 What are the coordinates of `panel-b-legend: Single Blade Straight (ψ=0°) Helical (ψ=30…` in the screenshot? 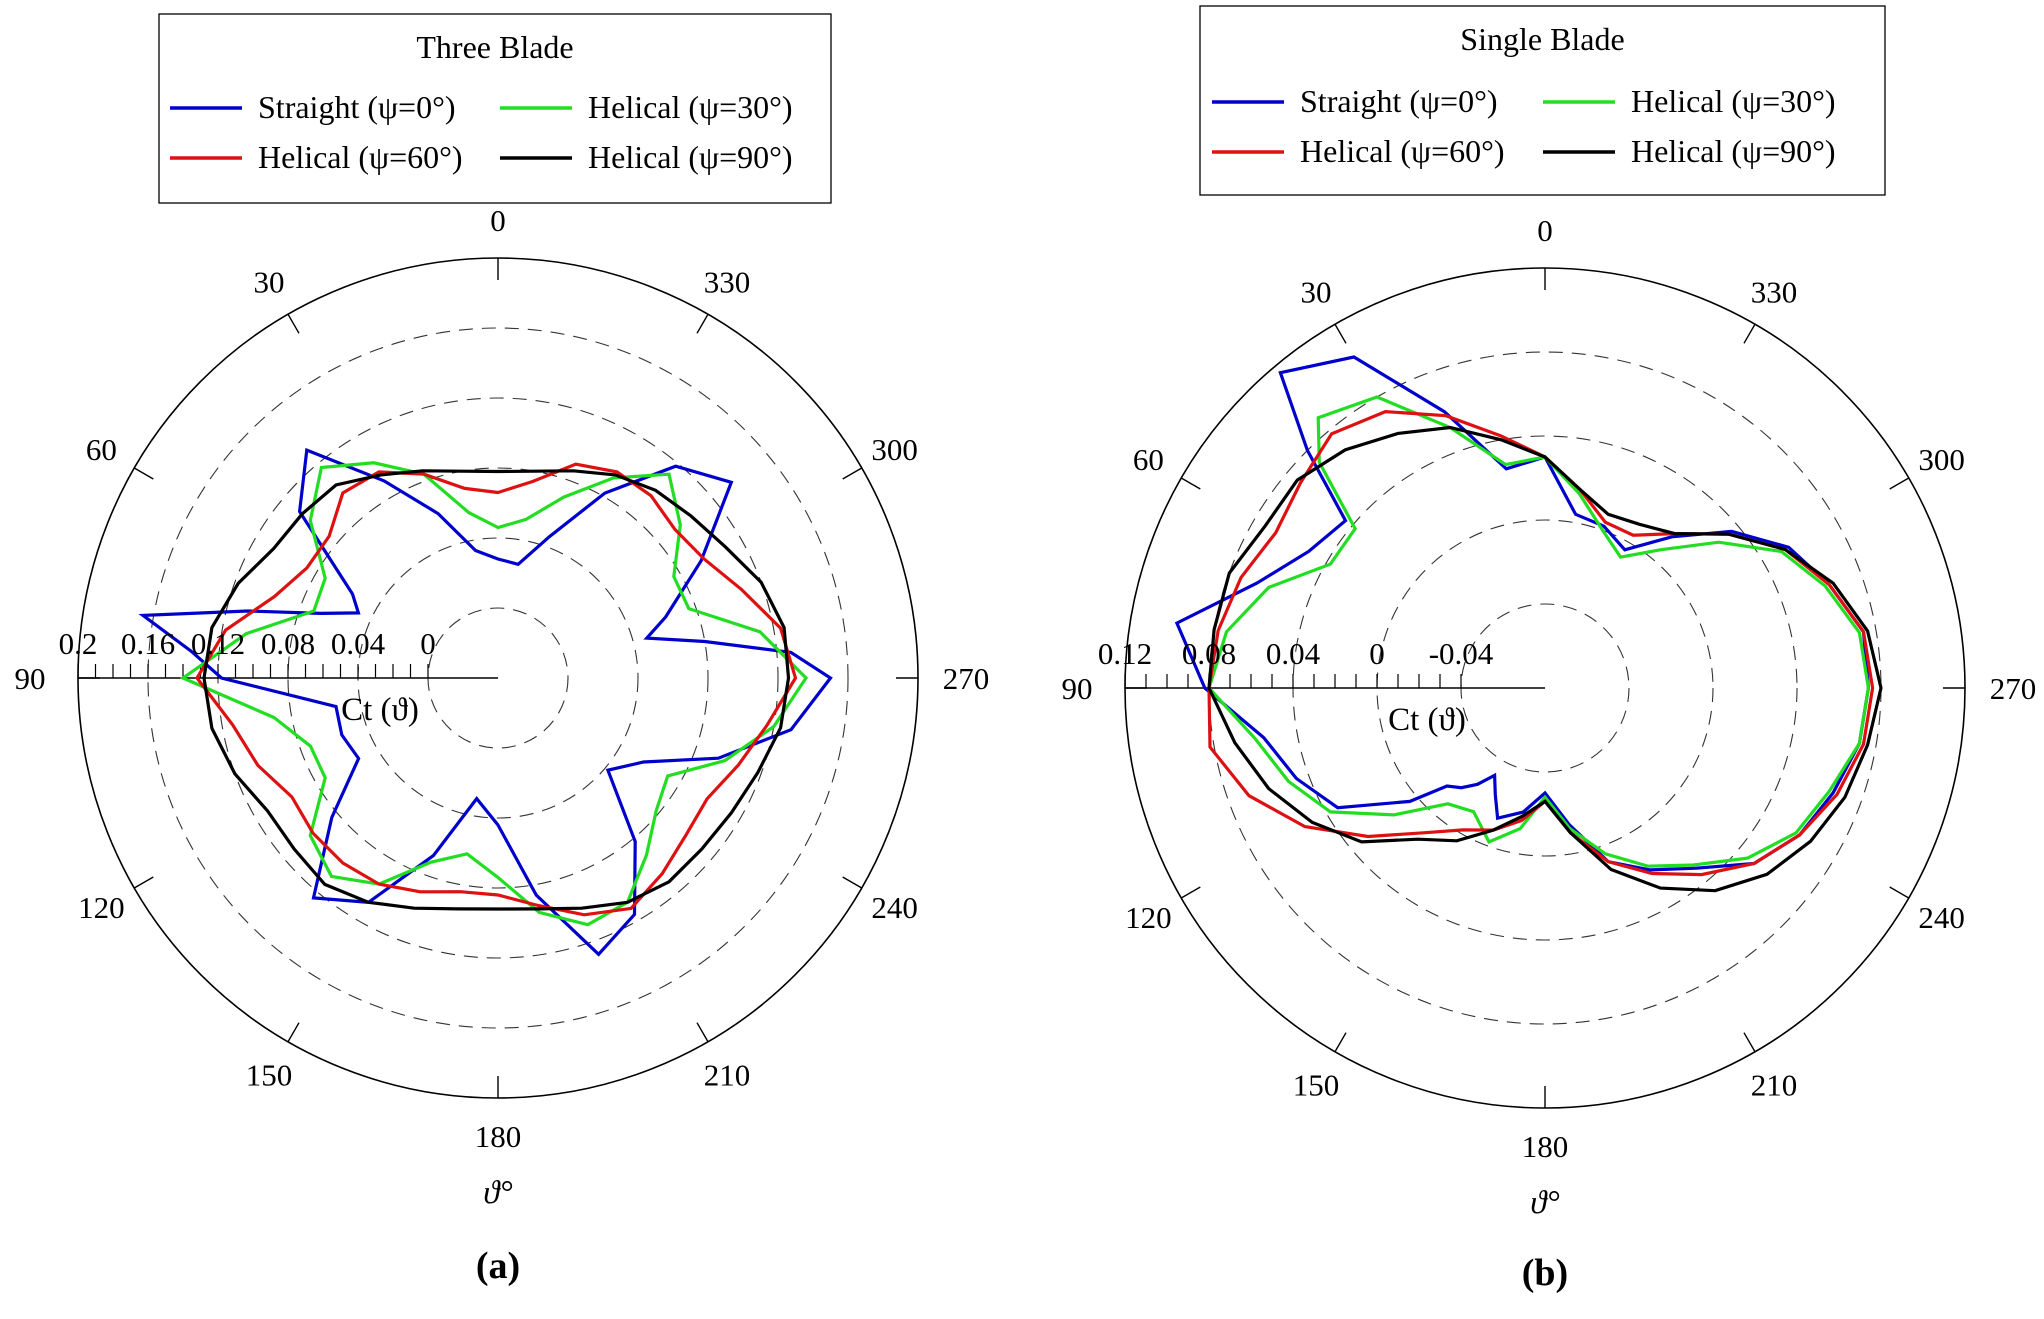 It's located at (1542, 100).